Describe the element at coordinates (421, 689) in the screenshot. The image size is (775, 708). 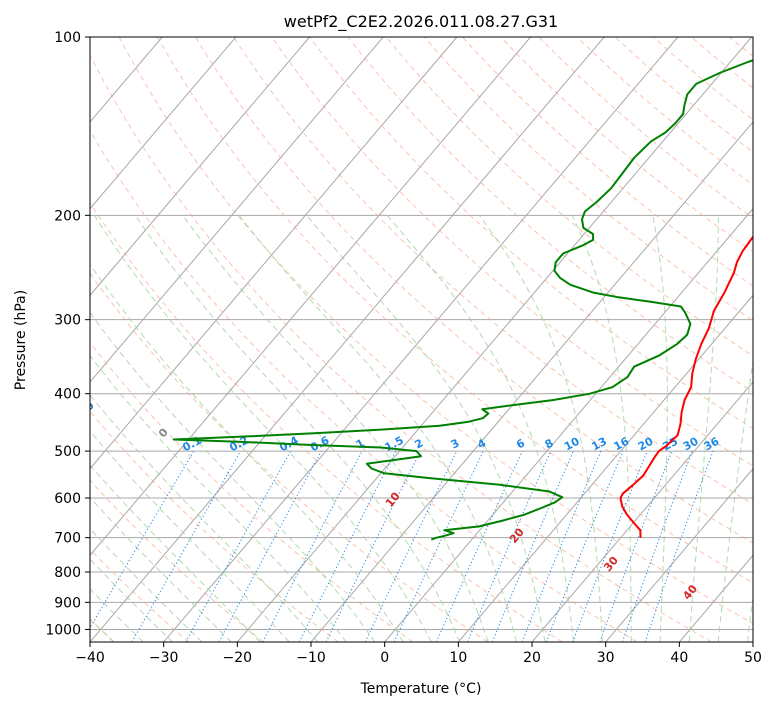
I see `x-axis-label: Temperature (°C)` at that location.